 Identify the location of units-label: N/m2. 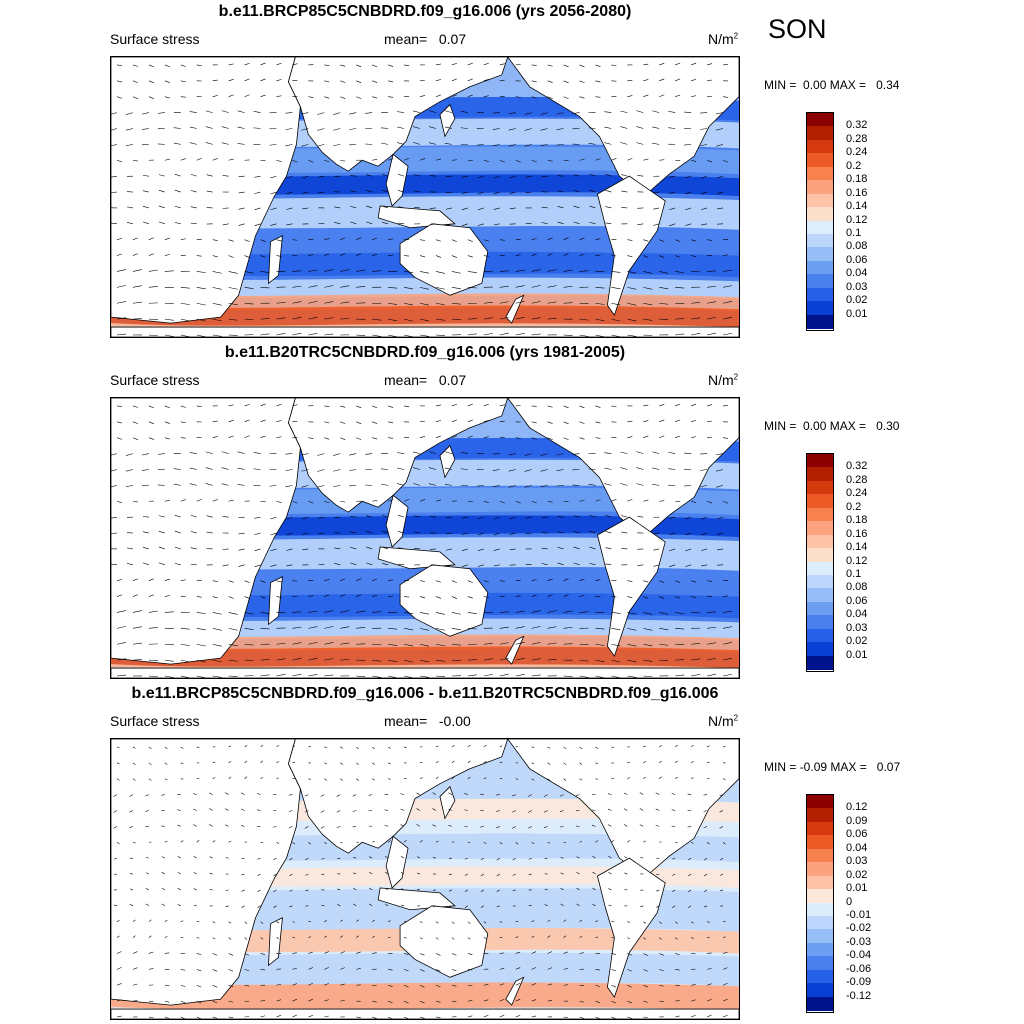
(723, 39).